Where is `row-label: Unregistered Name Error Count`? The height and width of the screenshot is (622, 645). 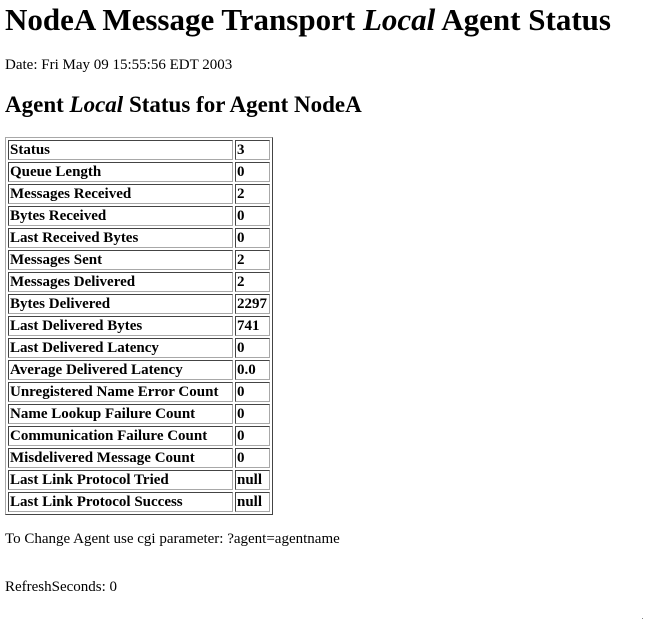
row-label: Unregistered Name Error Count is located at coordinates (120, 392).